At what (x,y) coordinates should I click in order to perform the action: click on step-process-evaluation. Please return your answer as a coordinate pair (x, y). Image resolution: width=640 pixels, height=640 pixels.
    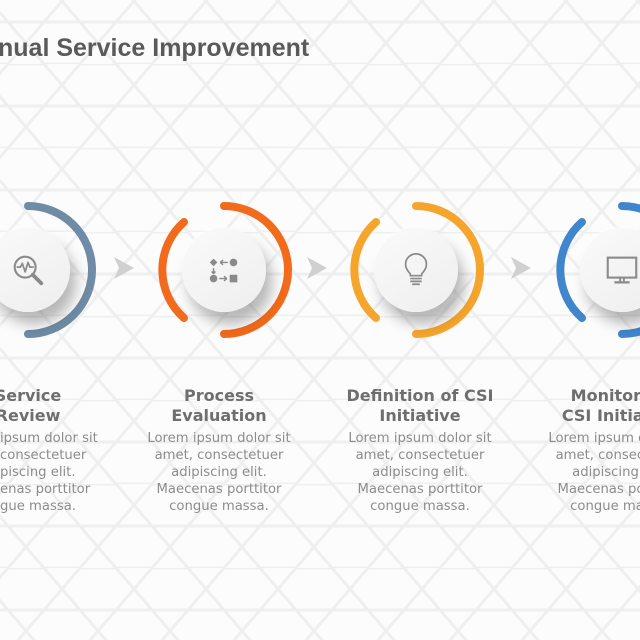
    Looking at the image, I should click on (224, 270).